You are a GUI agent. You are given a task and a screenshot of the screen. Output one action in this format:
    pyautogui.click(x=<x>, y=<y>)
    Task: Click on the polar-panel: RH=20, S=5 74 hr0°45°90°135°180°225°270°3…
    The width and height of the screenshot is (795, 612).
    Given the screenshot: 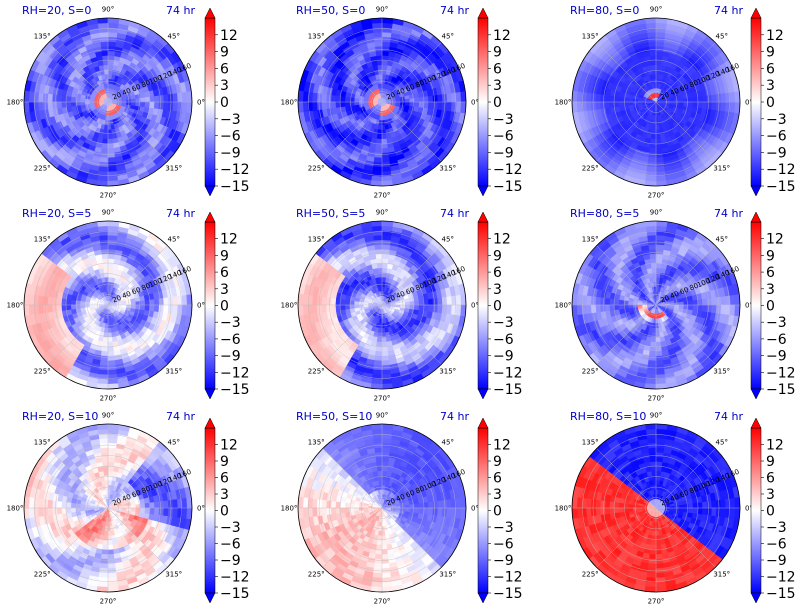 What is the action you would take?
    pyautogui.click(x=128, y=305)
    